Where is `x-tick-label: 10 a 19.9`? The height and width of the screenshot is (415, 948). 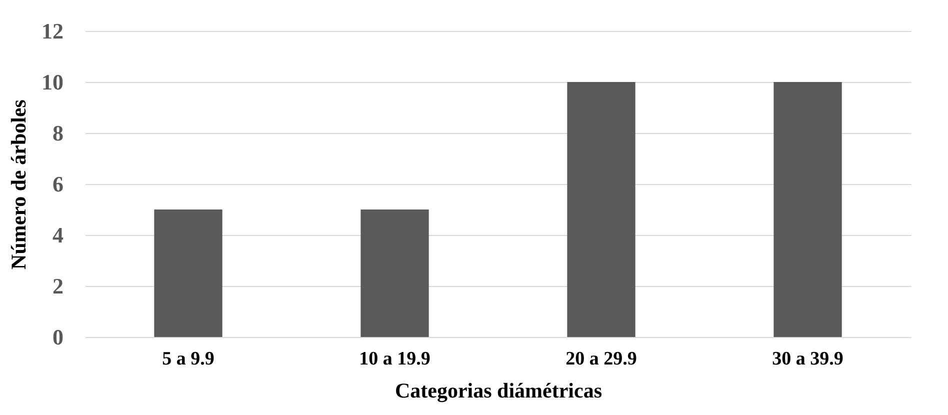
x-tick-label: 10 a 19.9 is located at coordinates (394, 359).